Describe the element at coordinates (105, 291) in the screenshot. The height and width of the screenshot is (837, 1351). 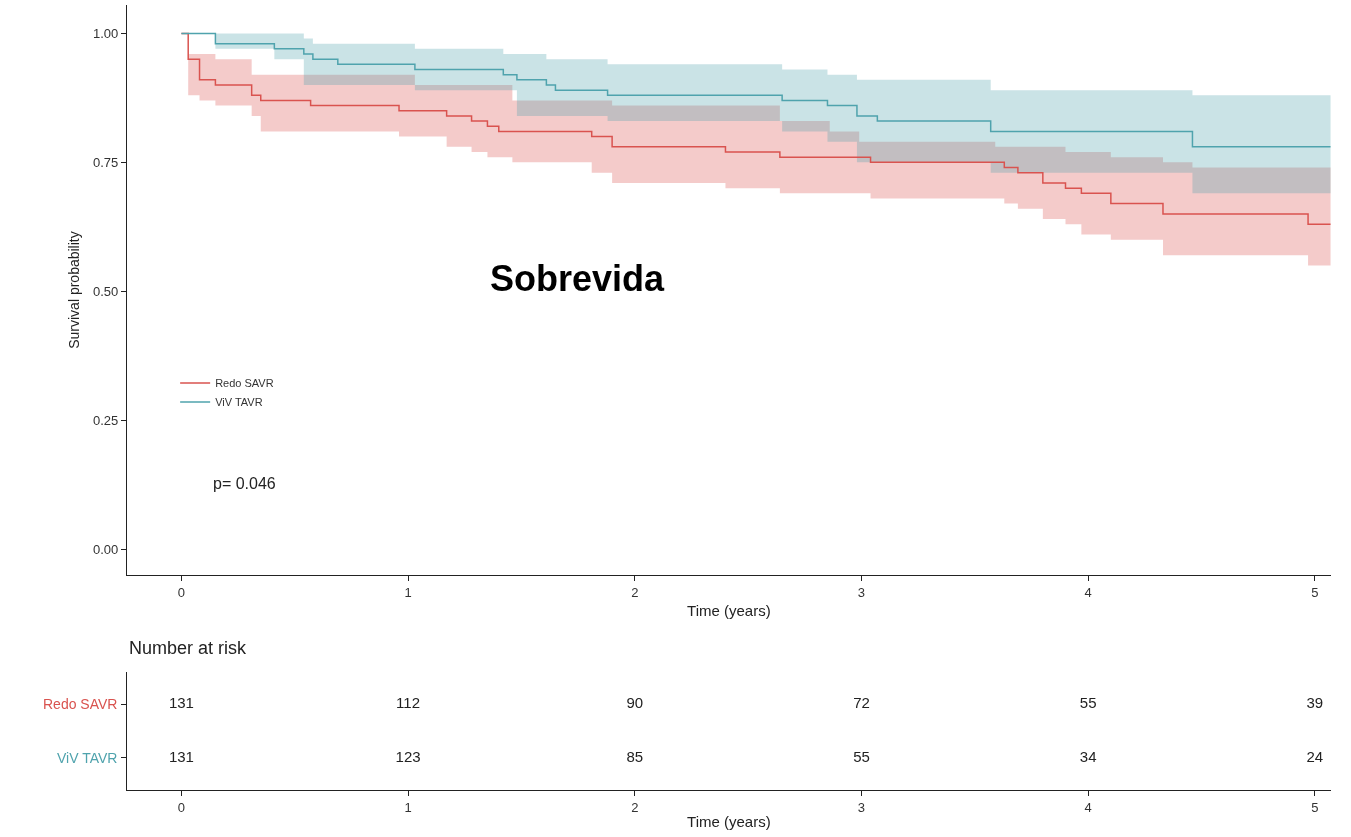
I see `y-tick-label: 0.50` at that location.